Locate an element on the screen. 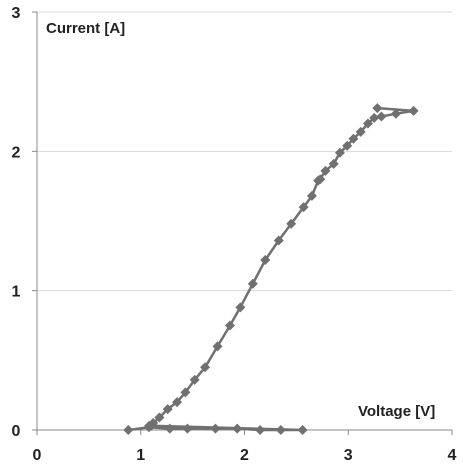  x-tick-label-0: 0 is located at coordinates (37, 455).